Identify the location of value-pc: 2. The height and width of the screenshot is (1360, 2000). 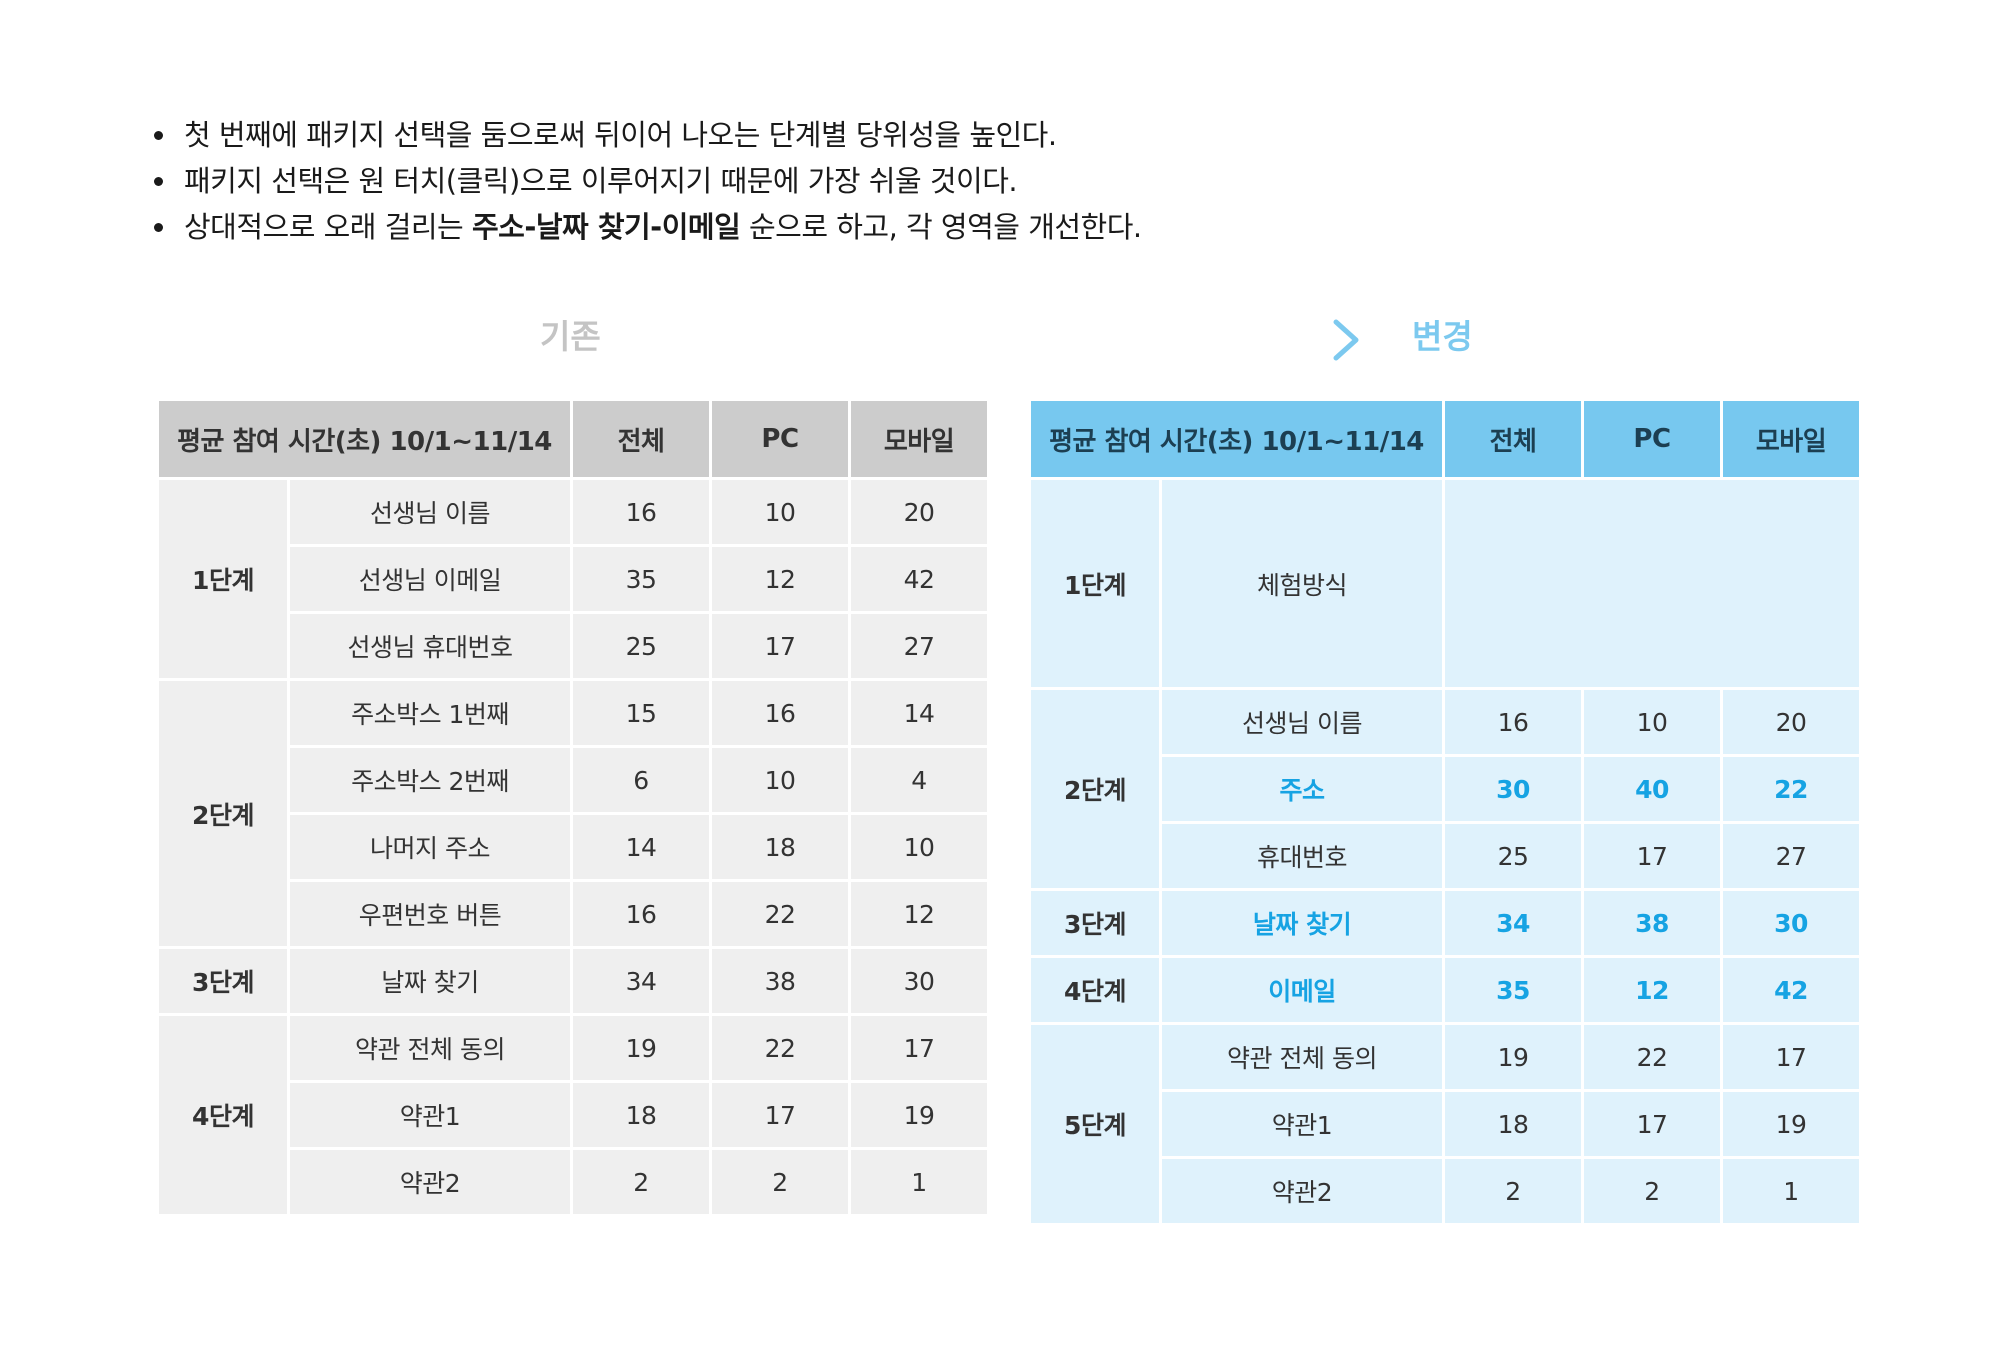
(780, 1182).